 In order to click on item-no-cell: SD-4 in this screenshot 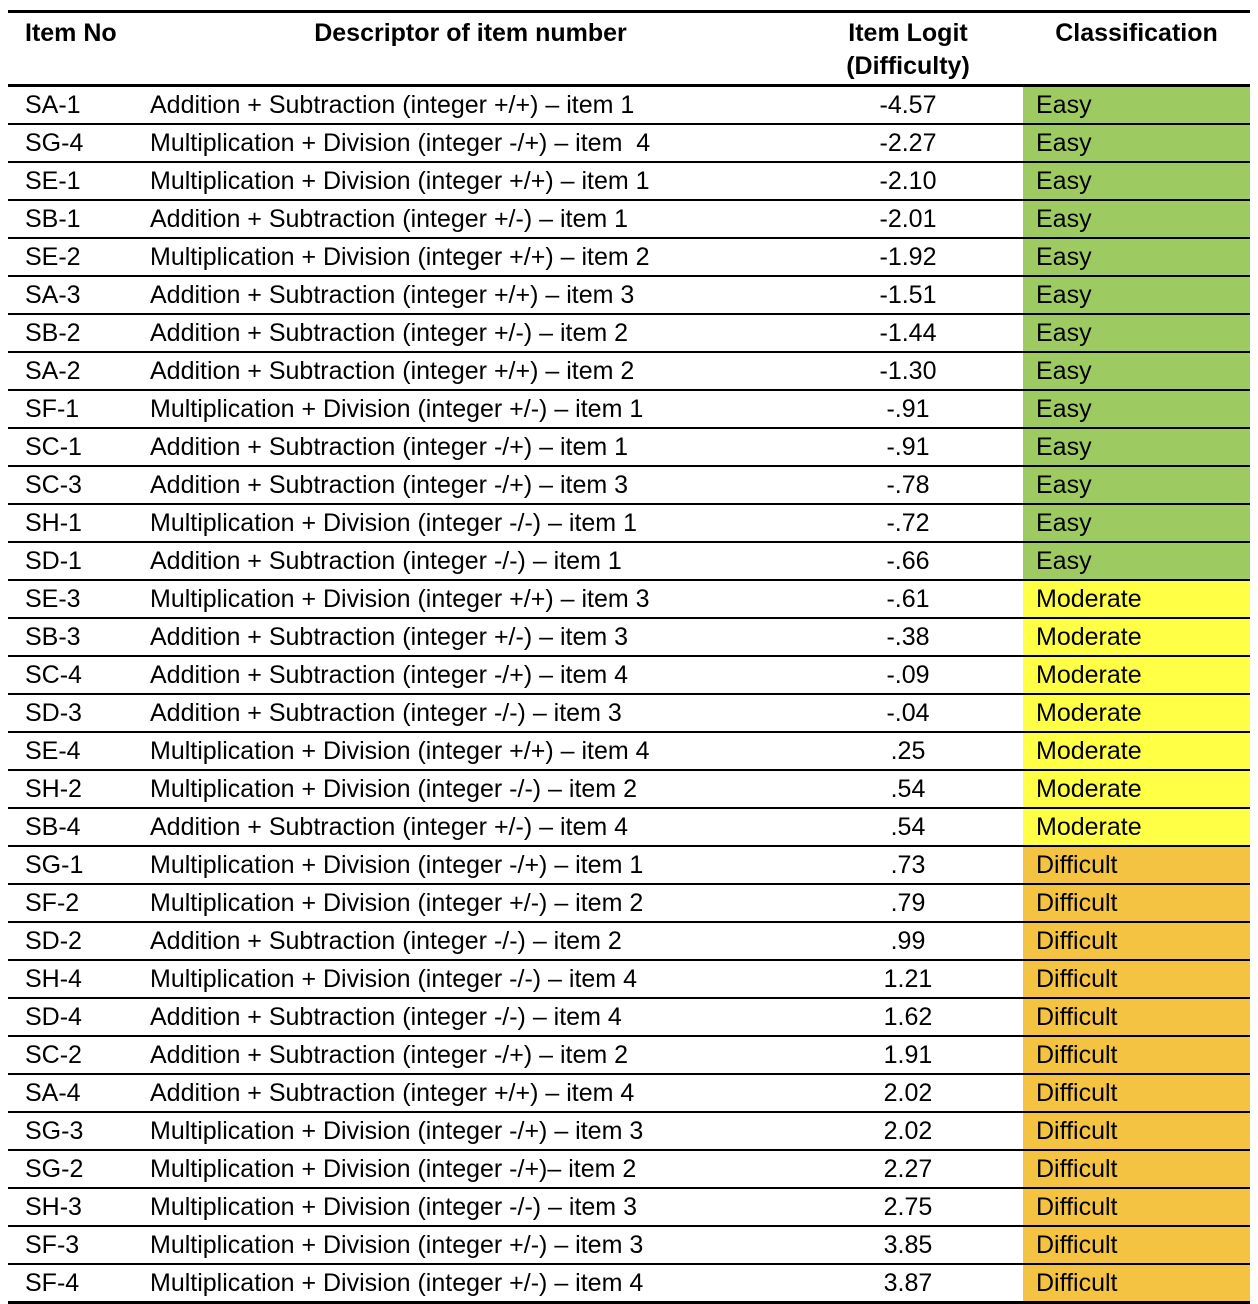, I will do `click(53, 1016)`.